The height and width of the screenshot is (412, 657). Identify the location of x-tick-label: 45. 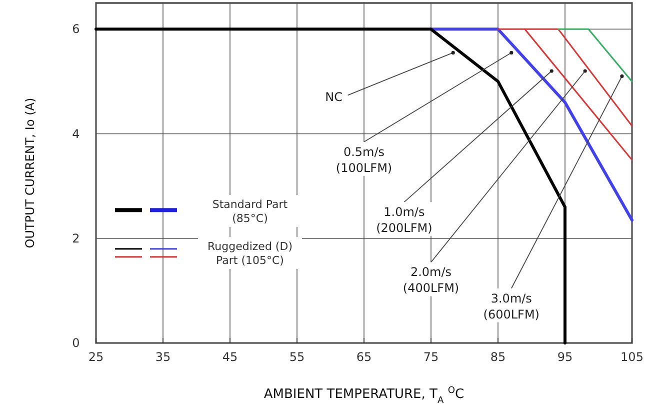
(230, 357).